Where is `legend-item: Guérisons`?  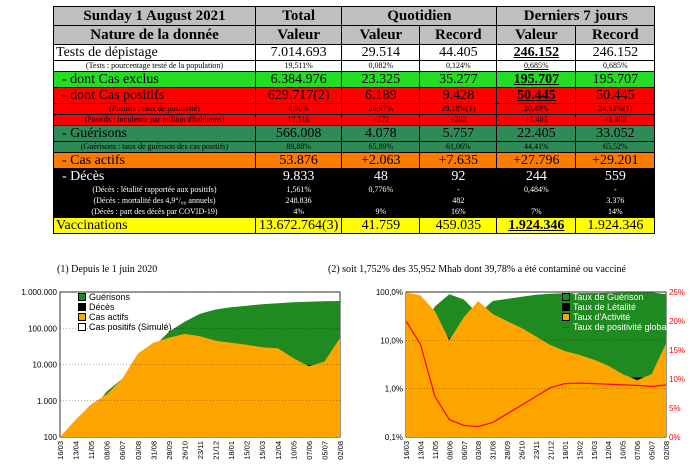 legend-item: Guérisons is located at coordinates (125, 297).